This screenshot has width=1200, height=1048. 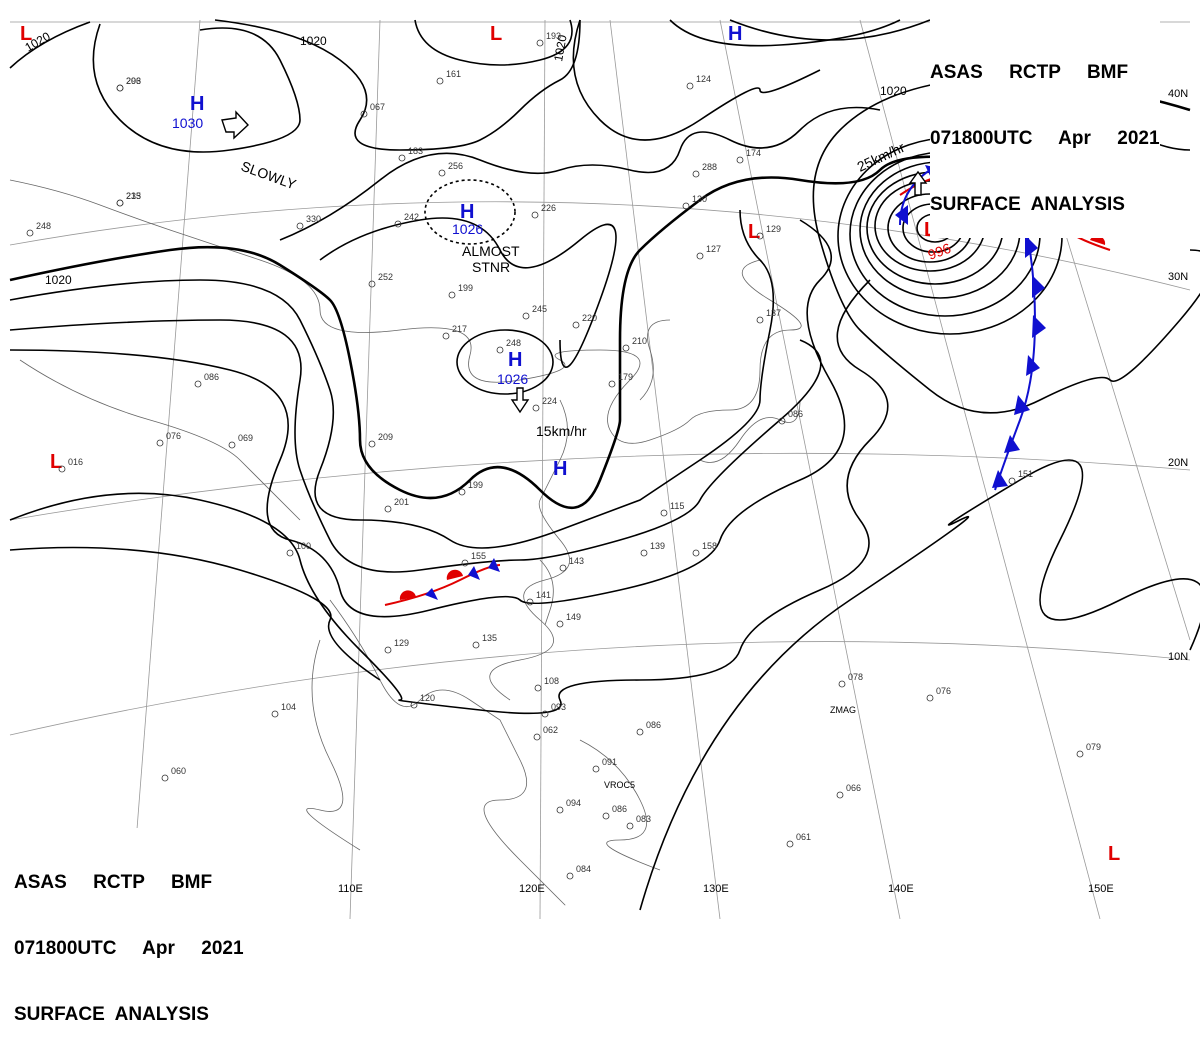 I want to click on station-pressure: 149, so click(x=573, y=617).